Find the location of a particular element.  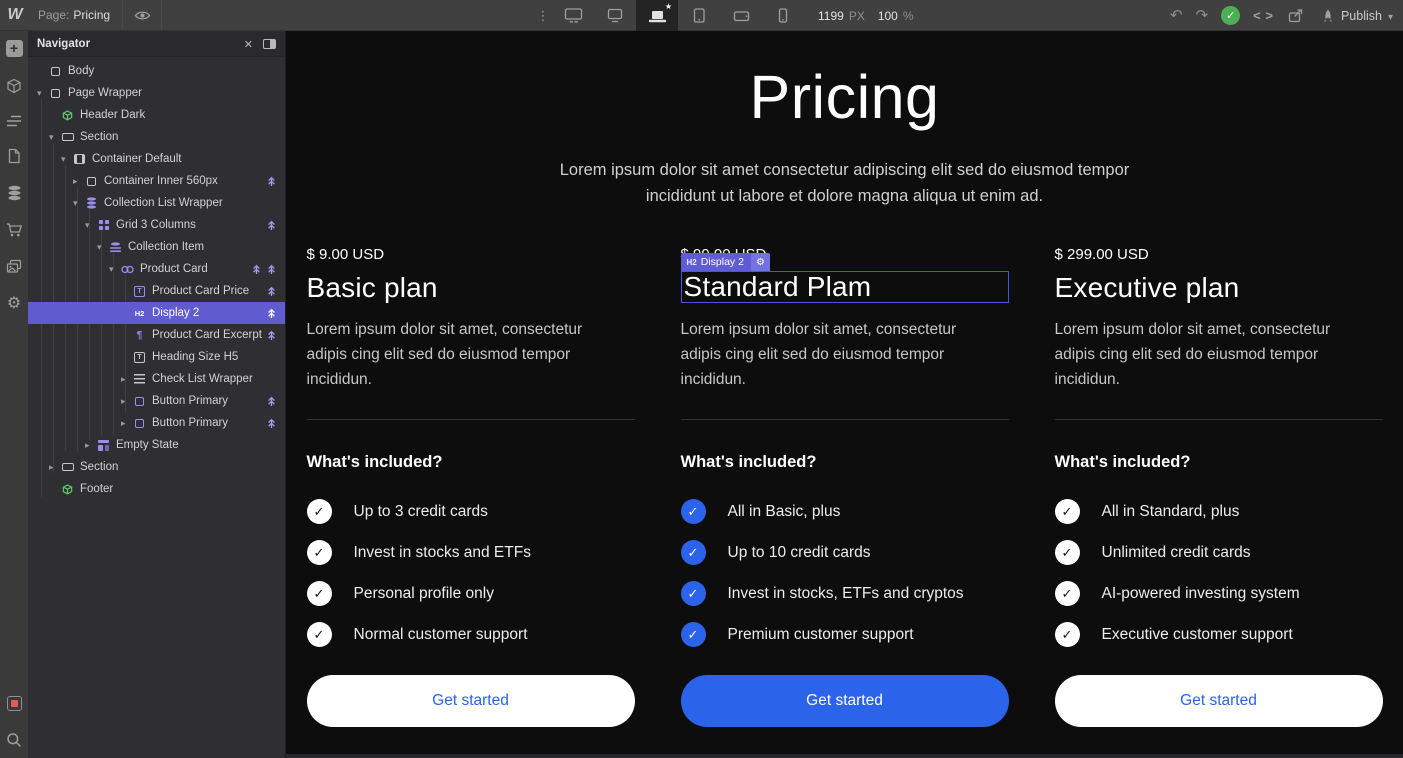

chevron-down-icon is located at coordinates (1390, 16).